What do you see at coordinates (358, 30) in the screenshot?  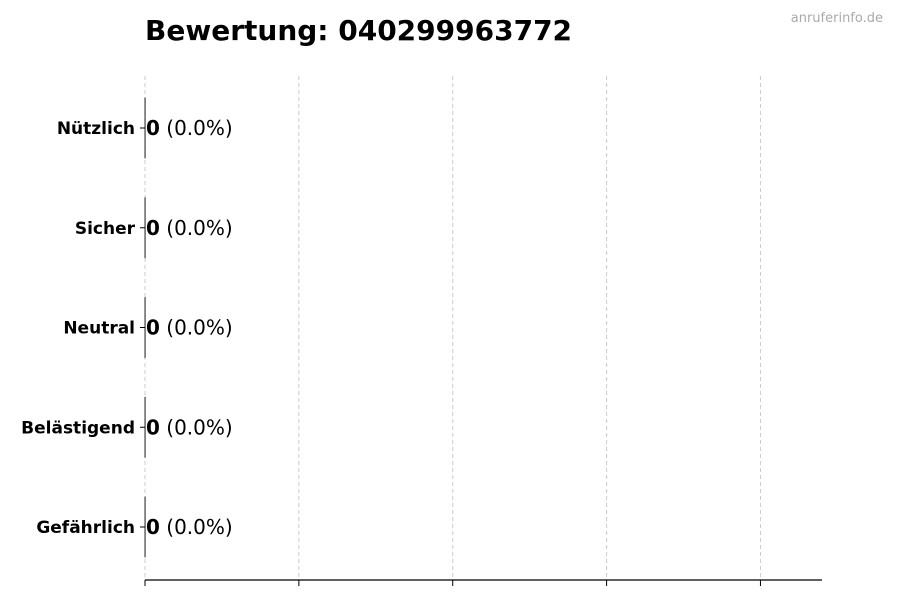 I see `chart-title: Bewertung: 040299963772` at bounding box center [358, 30].